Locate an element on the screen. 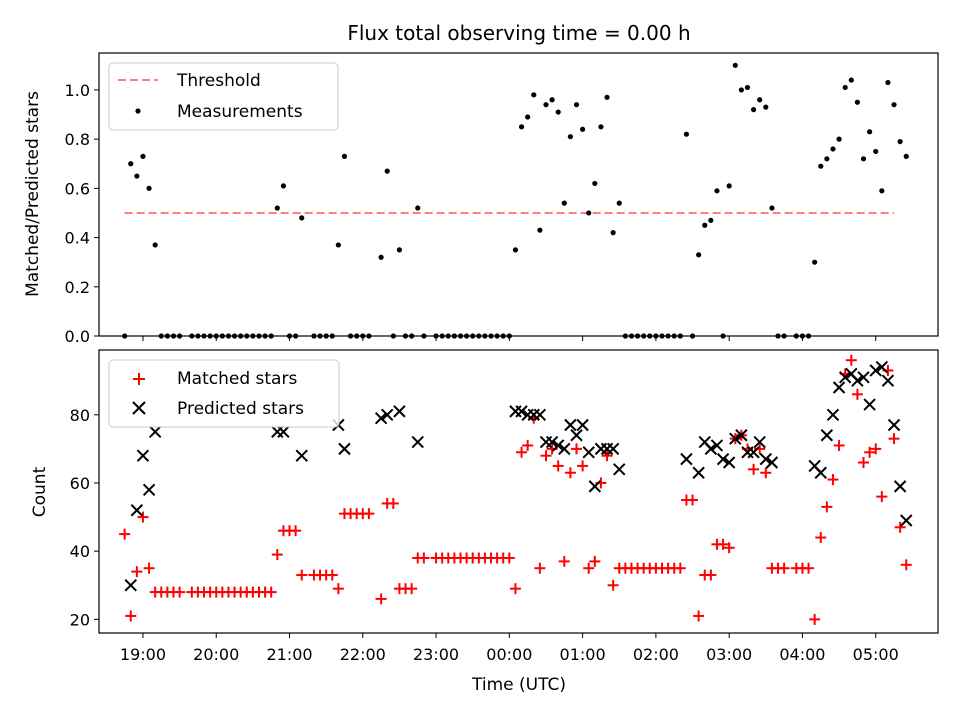  bottom-x-tick-label: 04:00 is located at coordinates (802, 654).